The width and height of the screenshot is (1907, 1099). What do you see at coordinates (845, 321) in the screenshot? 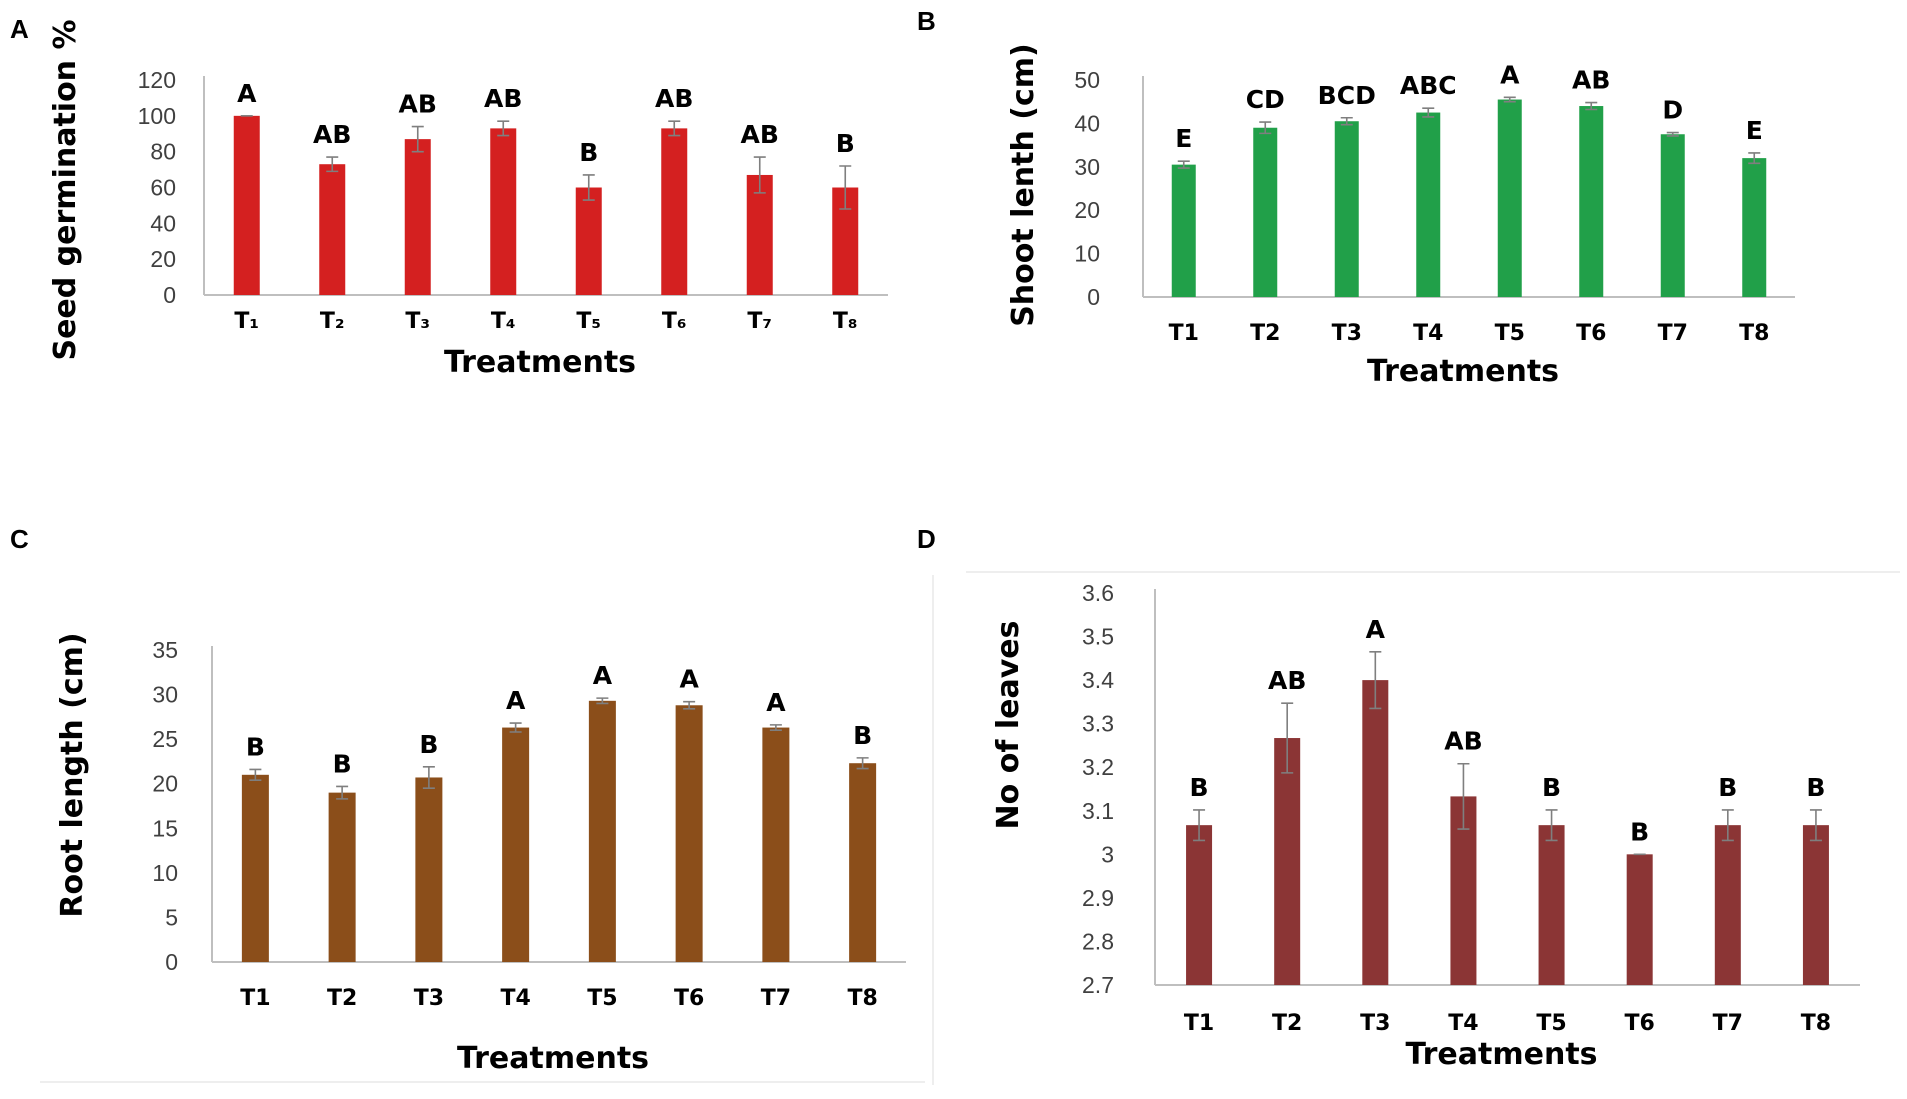
I see `x-category-label: T₈` at bounding box center [845, 321].